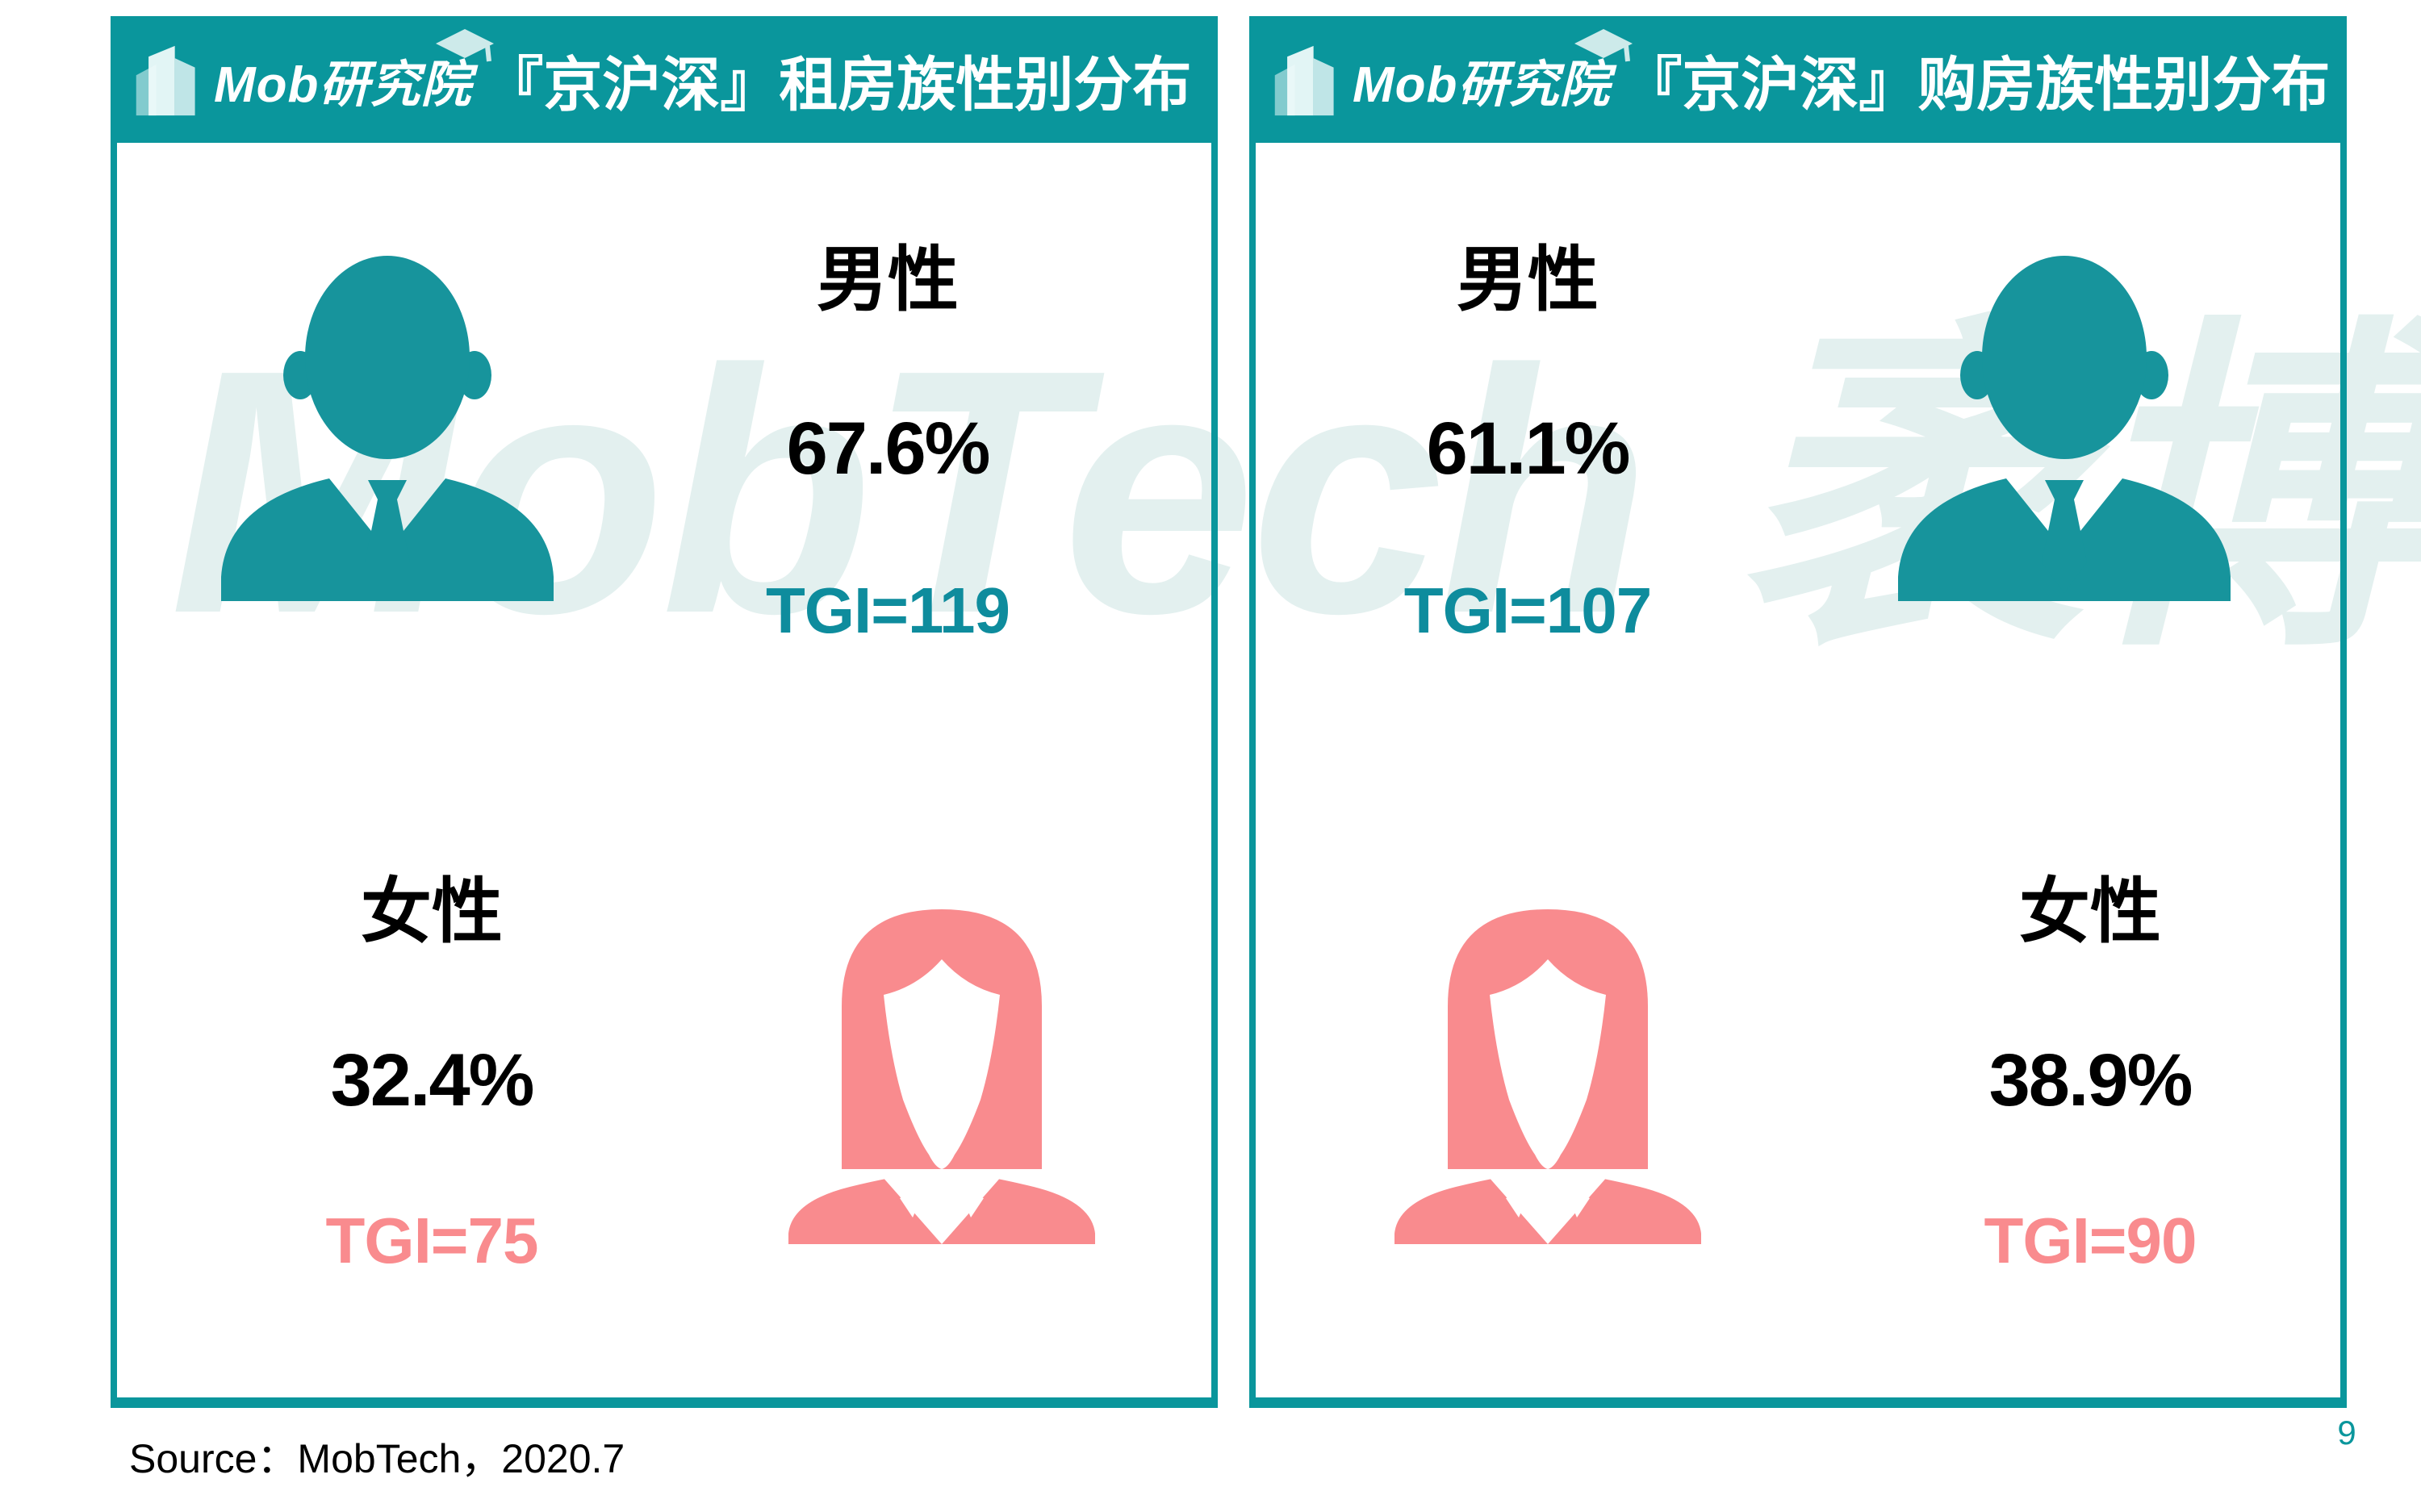 This screenshot has height=1512, width=2421. I want to click on female-tgi: TGI=75, so click(432, 1240).